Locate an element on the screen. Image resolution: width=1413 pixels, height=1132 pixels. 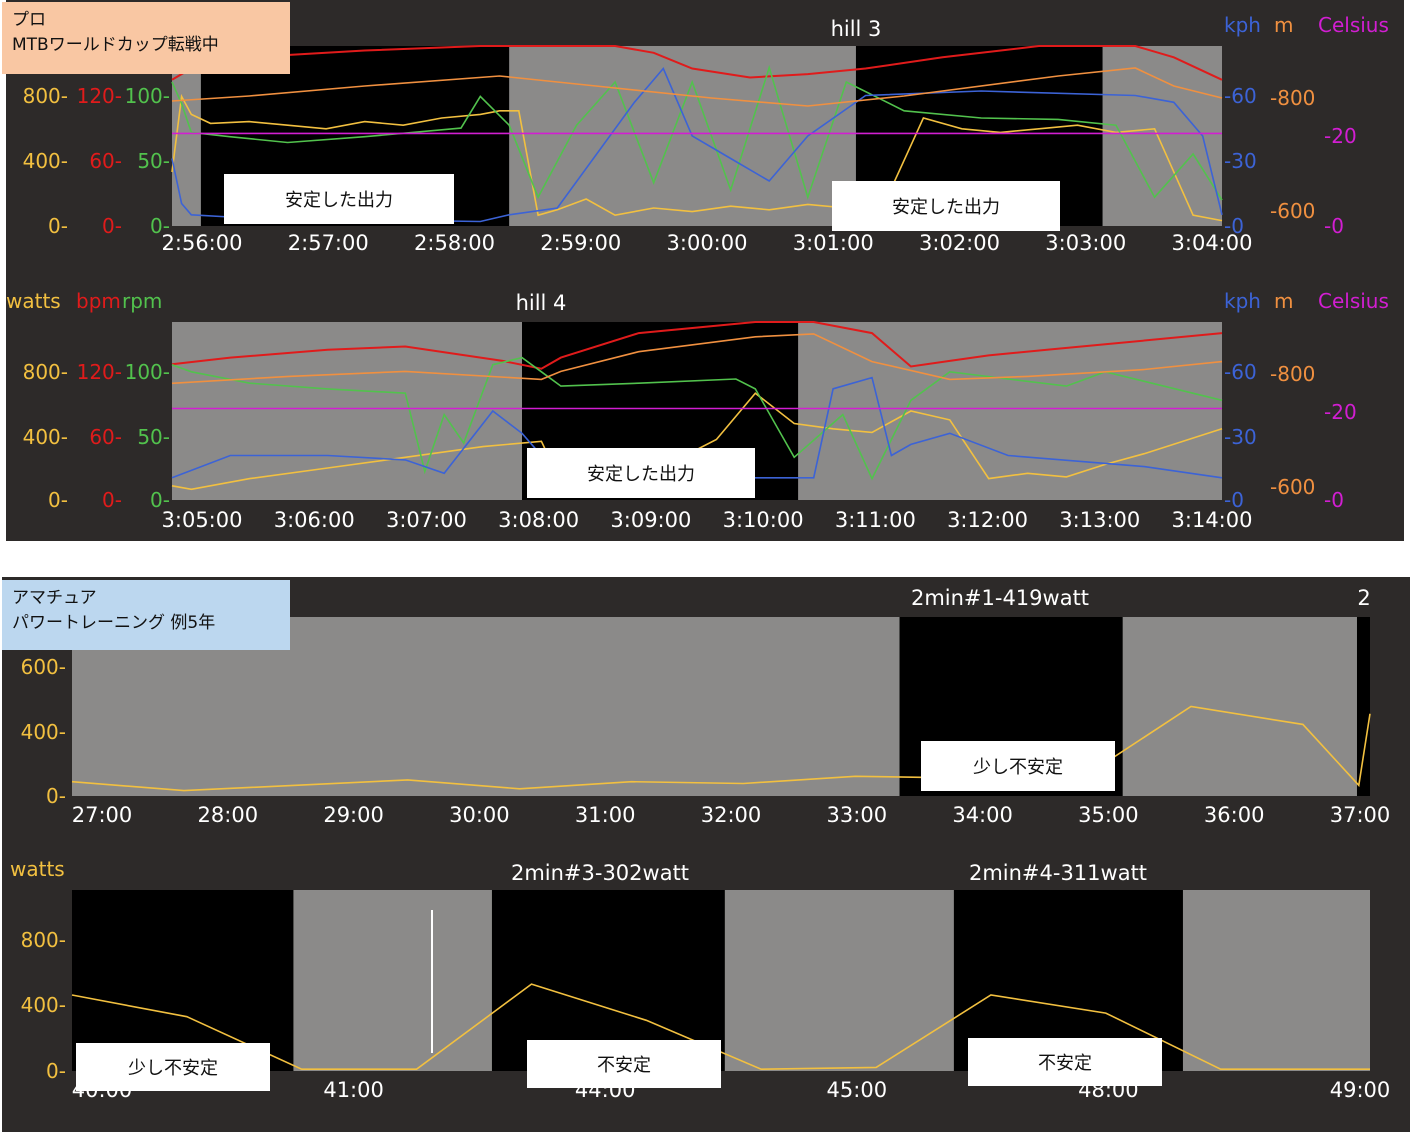
hill4-xtick-3: 3:08:00 is located at coordinates (538, 520).